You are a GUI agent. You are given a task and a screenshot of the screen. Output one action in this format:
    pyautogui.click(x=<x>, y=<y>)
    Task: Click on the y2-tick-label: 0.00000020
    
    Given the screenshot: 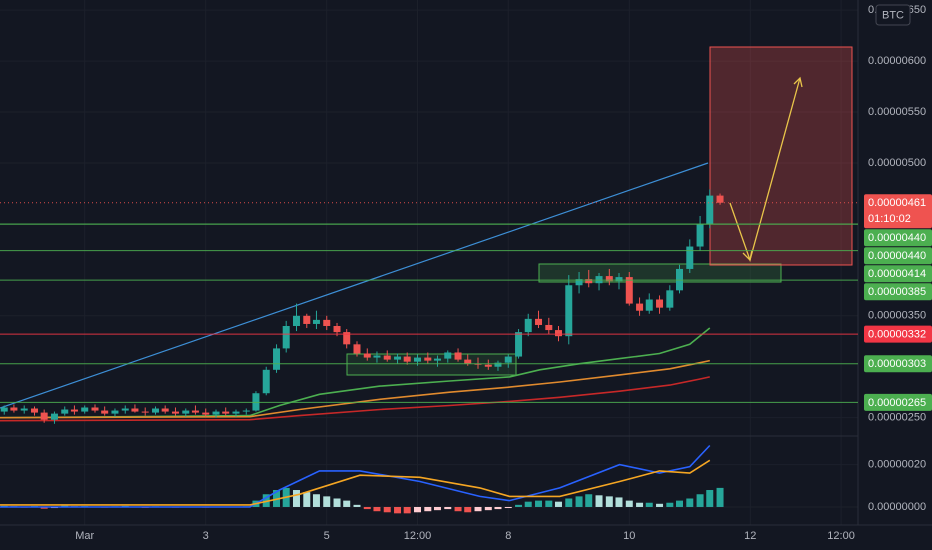 What is the action you would take?
    pyautogui.click(x=897, y=464)
    